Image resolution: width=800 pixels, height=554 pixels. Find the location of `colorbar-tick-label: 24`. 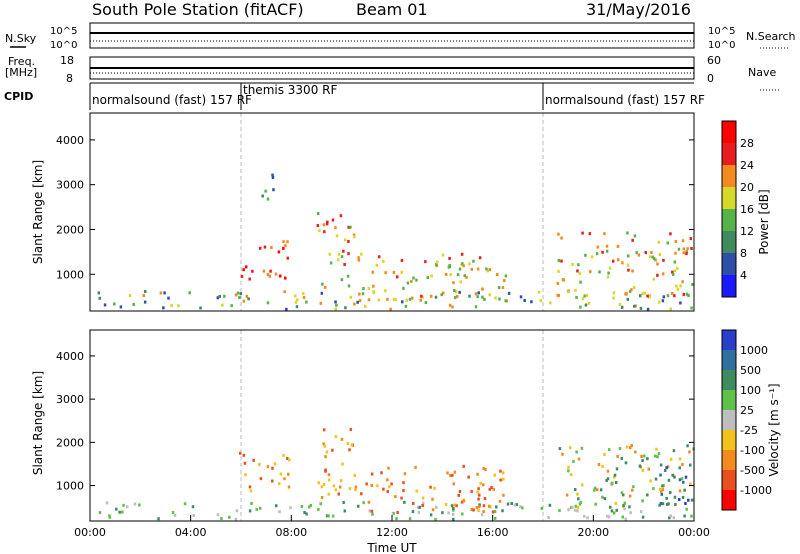

colorbar-tick-label: 24 is located at coordinates (747, 165).